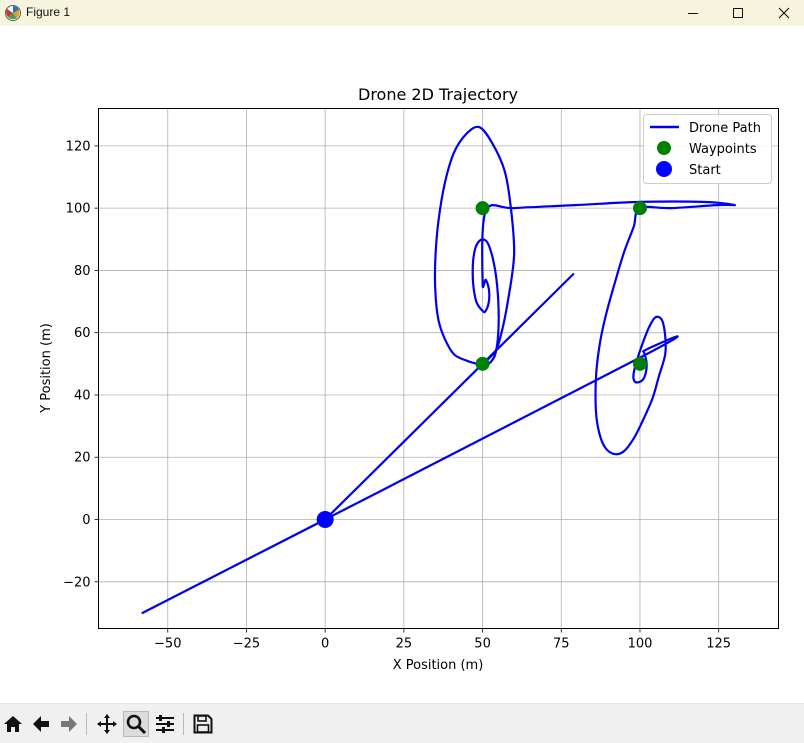 Image resolution: width=804 pixels, height=743 pixels. What do you see at coordinates (402, 723) in the screenshot?
I see `navigation-toolbar` at bounding box center [402, 723].